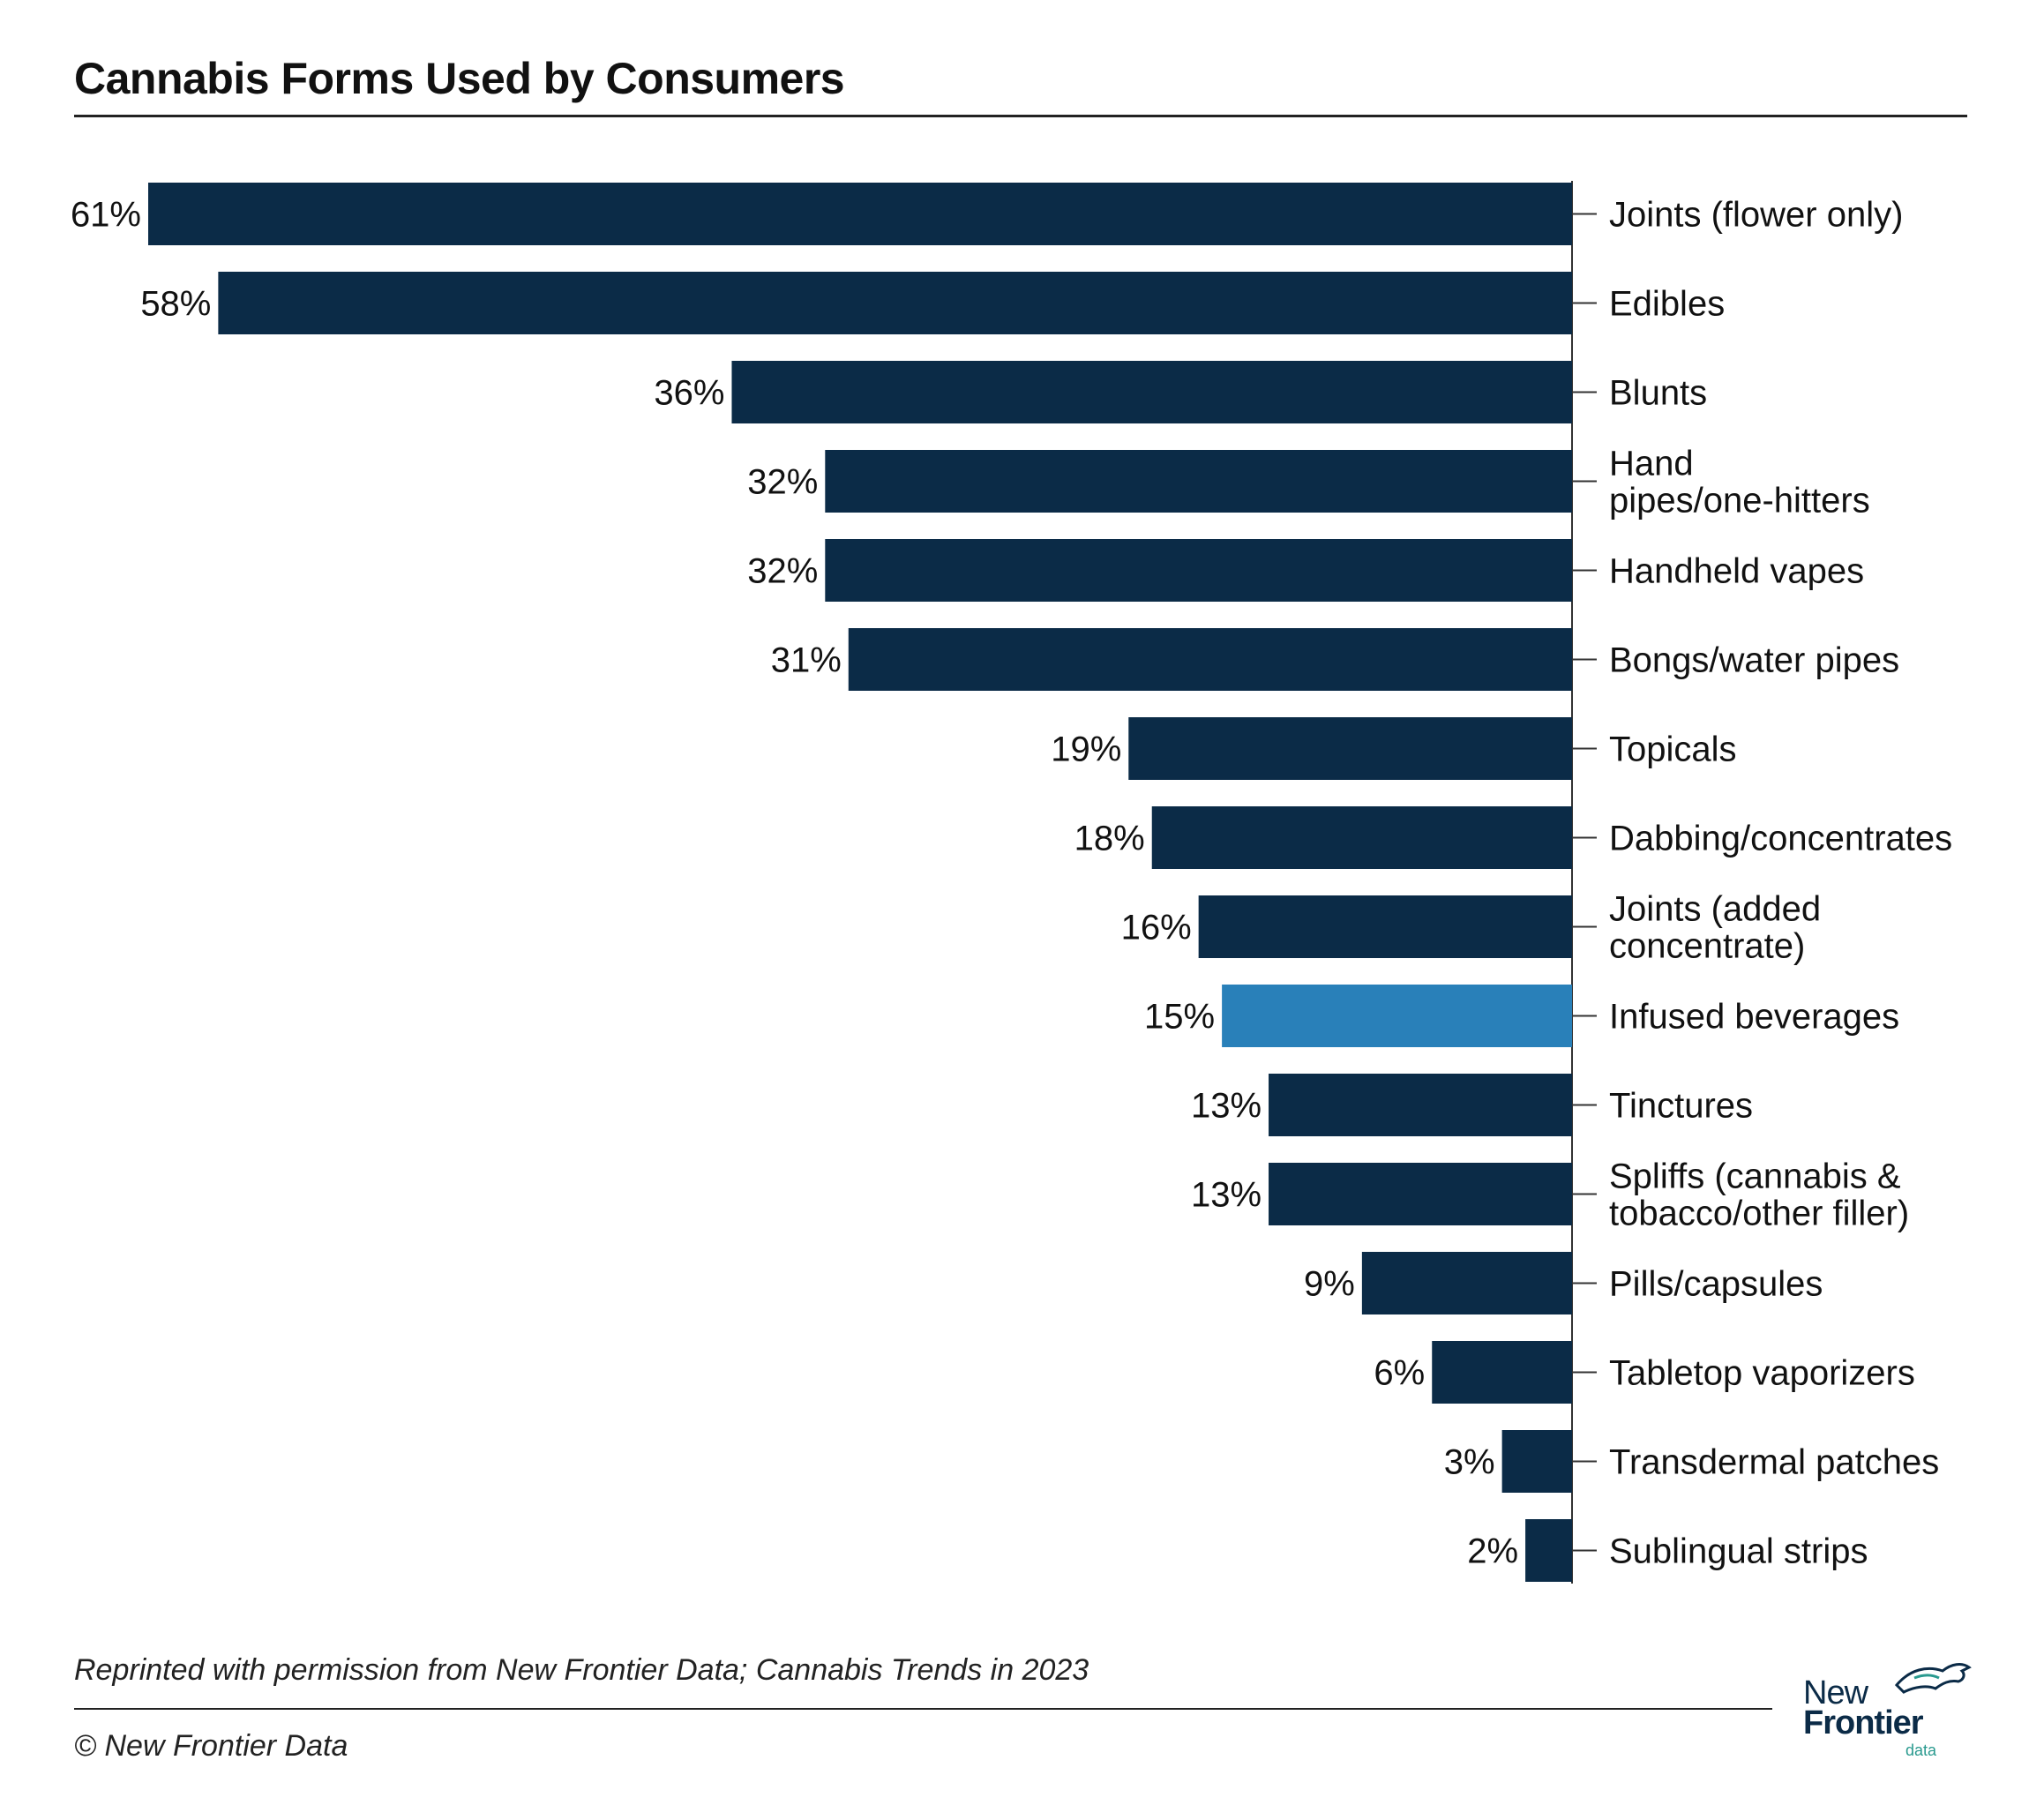 This screenshot has height=1820, width=2029. Describe the element at coordinates (1715, 928) in the screenshot. I see `category-label: Joints (added concentrate)` at that location.